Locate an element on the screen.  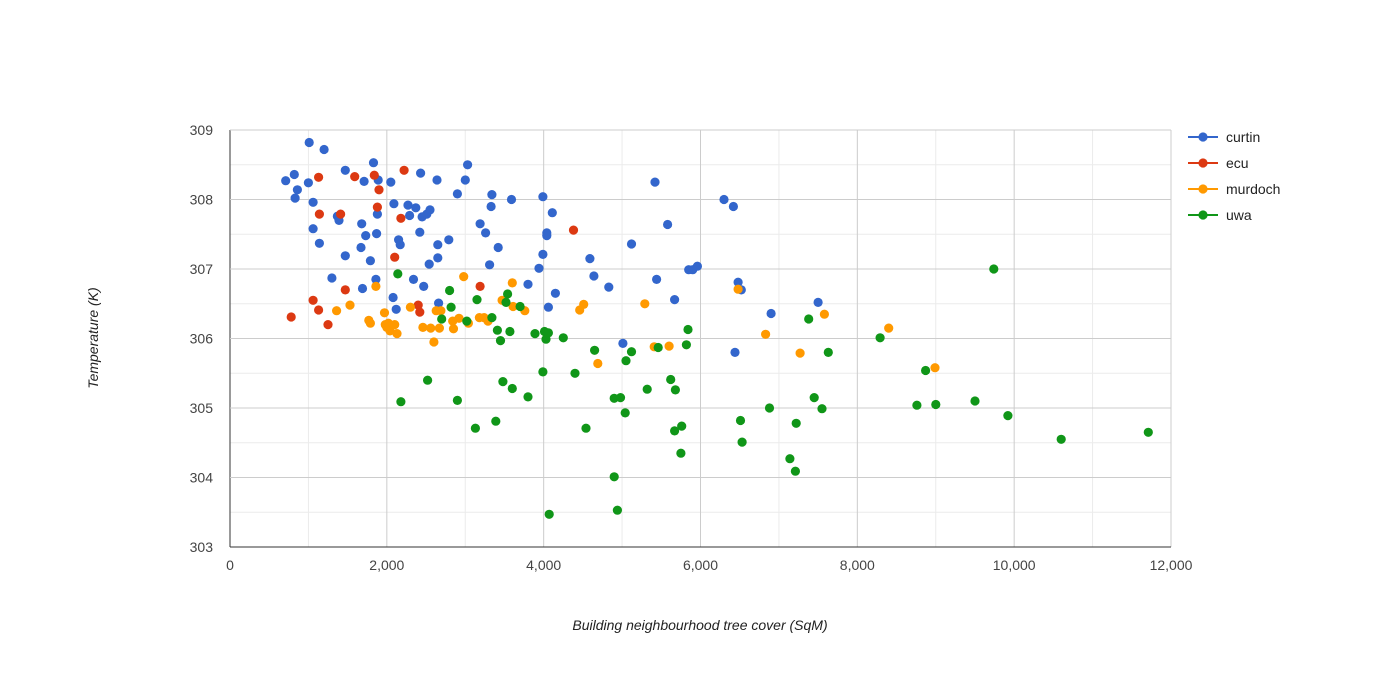
legend-item-murdoch: murdoch is located at coordinates (1234, 189).